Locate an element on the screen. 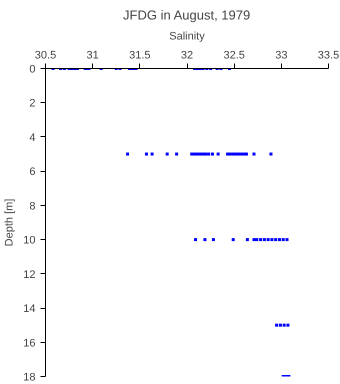 The image size is (340, 384). x-tick-label: 32.5 is located at coordinates (234, 56).